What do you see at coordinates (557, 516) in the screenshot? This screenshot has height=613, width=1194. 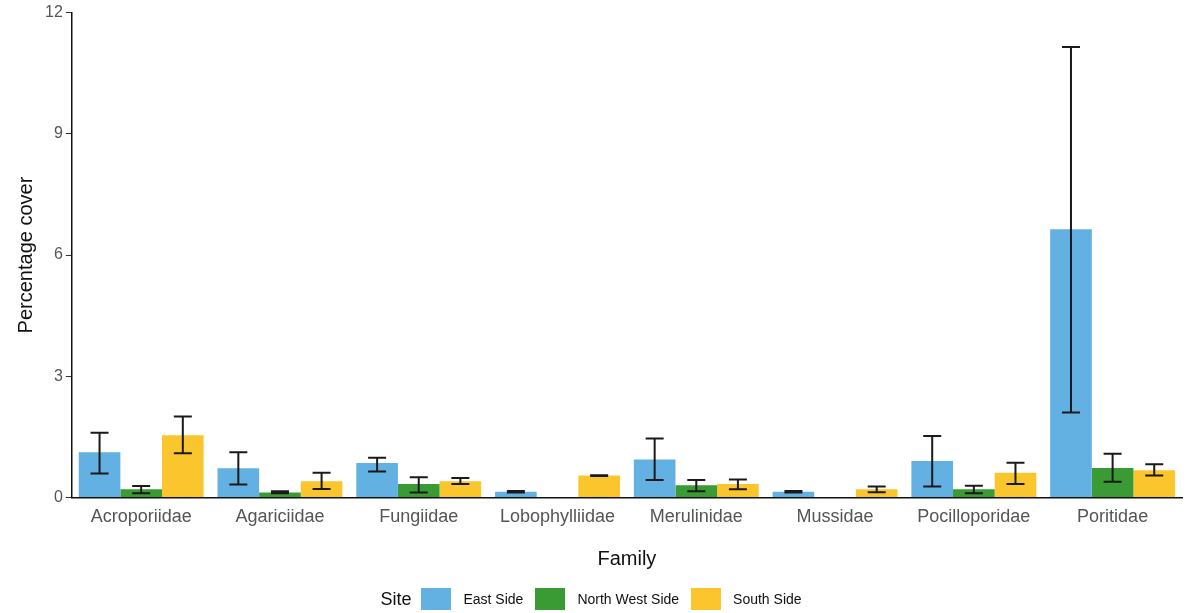 I see `x-tick-label: Lobophylliidae` at bounding box center [557, 516].